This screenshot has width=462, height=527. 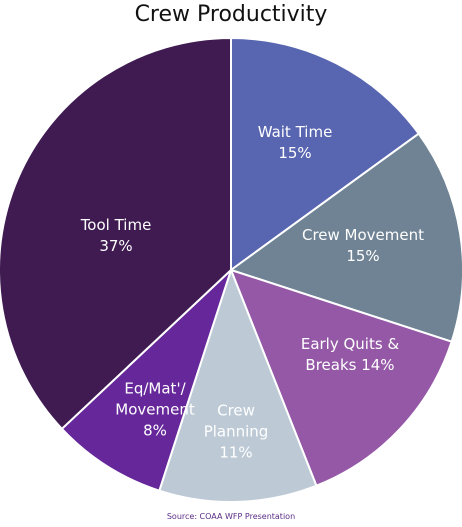 I want to click on slice-label-0-line-0: Wait Time, so click(x=295, y=132).